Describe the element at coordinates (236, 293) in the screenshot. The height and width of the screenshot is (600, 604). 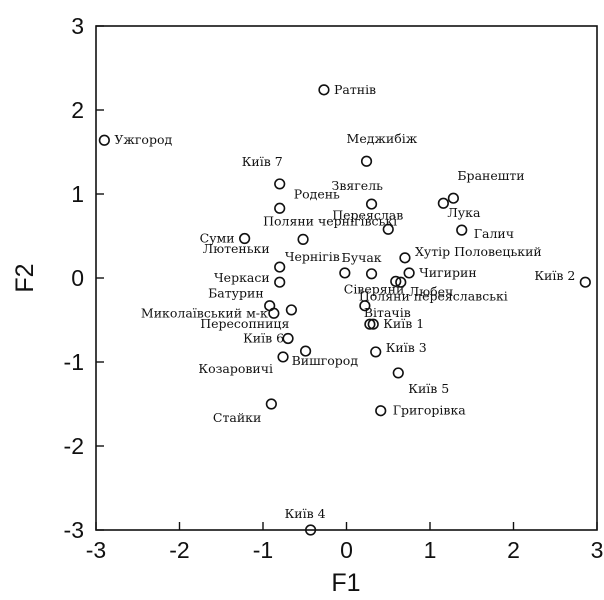
I see `point-label: Батурин` at that location.